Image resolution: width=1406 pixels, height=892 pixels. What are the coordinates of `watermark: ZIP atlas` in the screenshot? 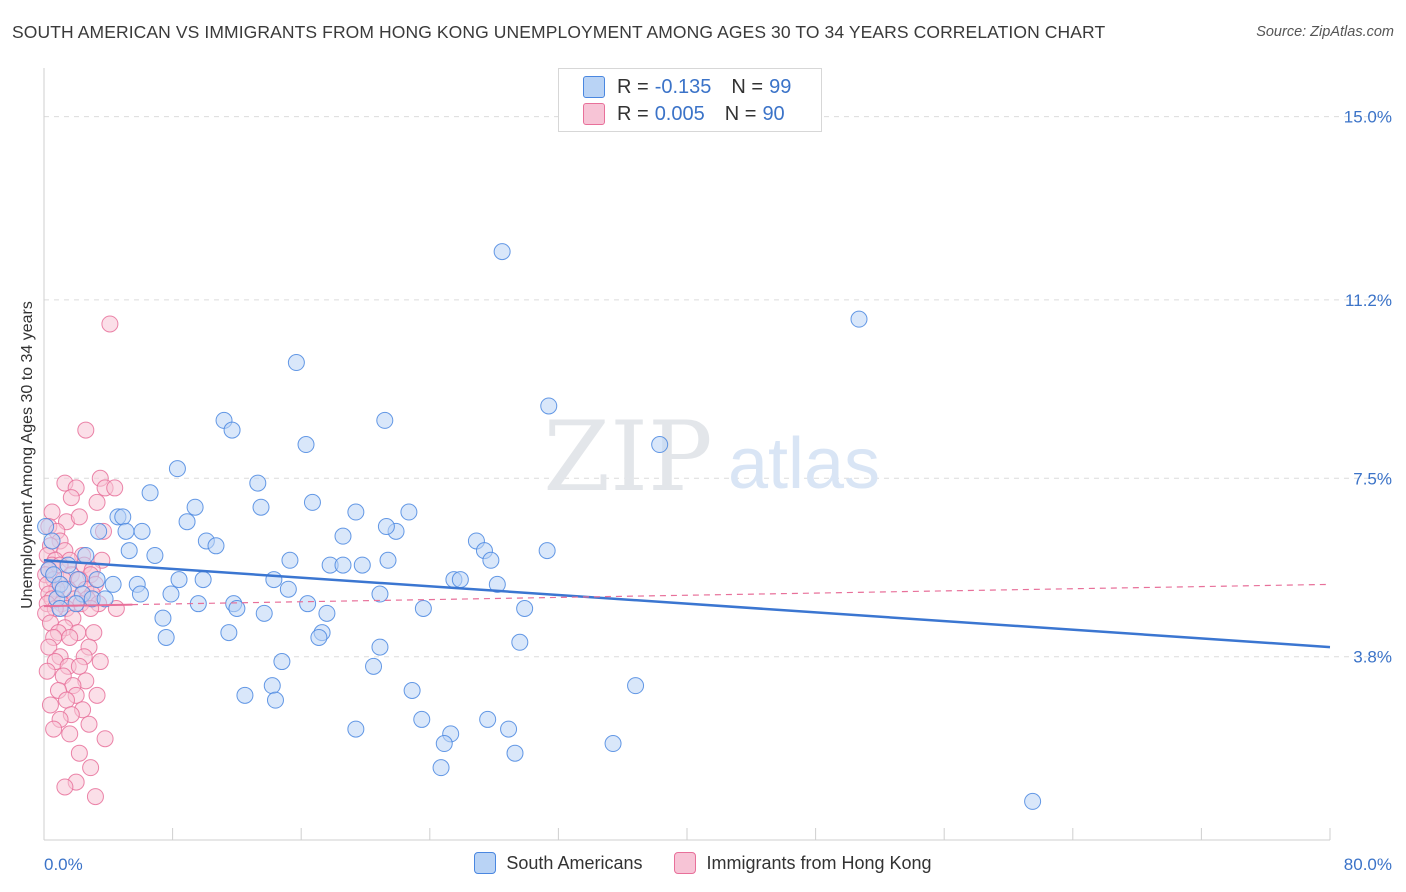 It's located at (711, 457).